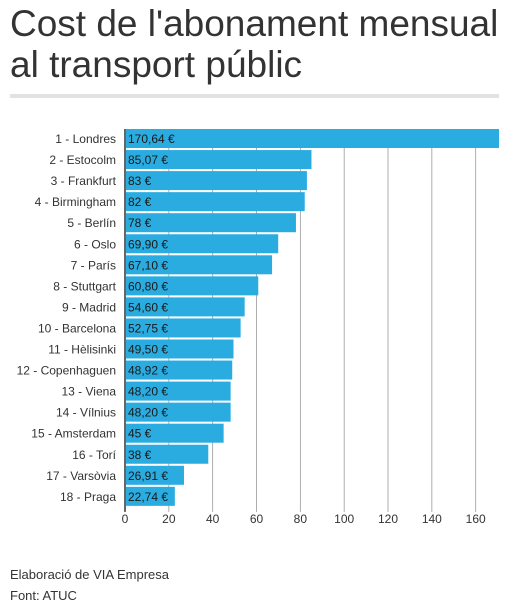 This screenshot has height=610, width=505. I want to click on value-label-15: 45 €, so click(140, 434).